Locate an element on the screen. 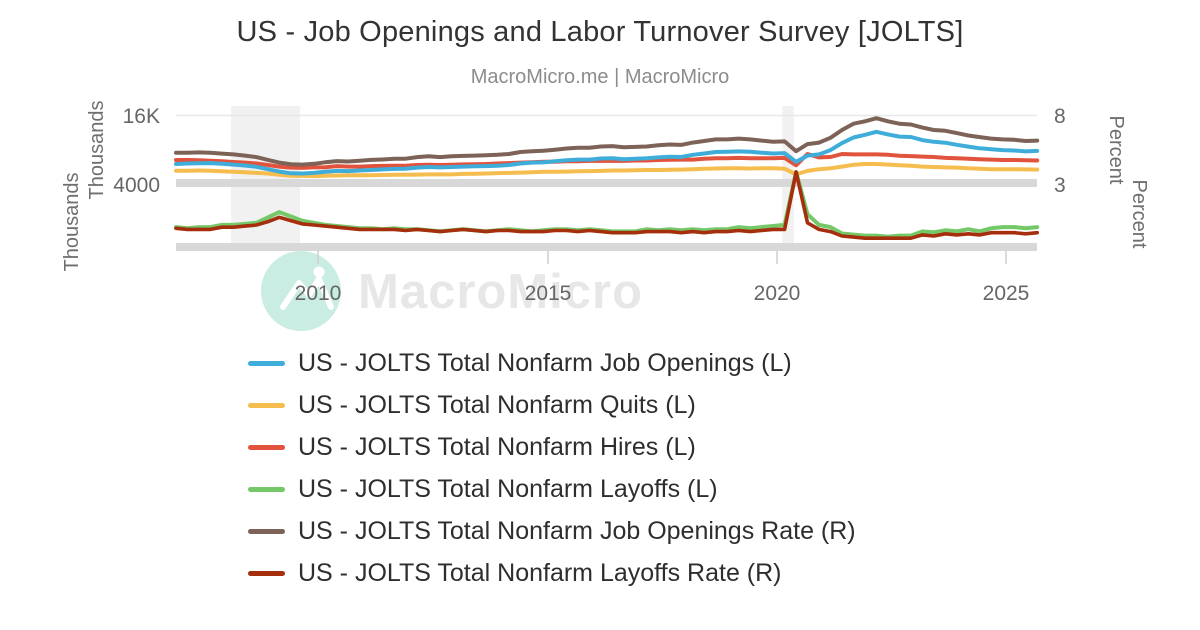 This screenshot has height=630, width=1200. legend-marker-hires is located at coordinates (266, 447).